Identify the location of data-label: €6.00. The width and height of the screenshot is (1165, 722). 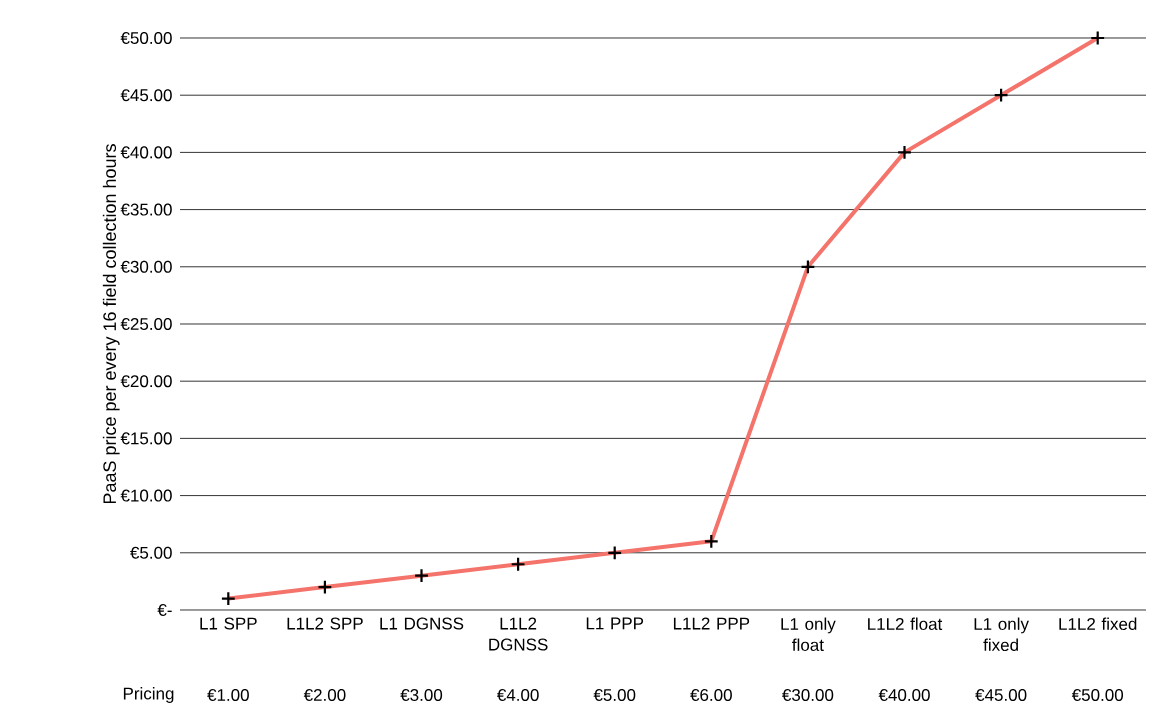
(711, 695).